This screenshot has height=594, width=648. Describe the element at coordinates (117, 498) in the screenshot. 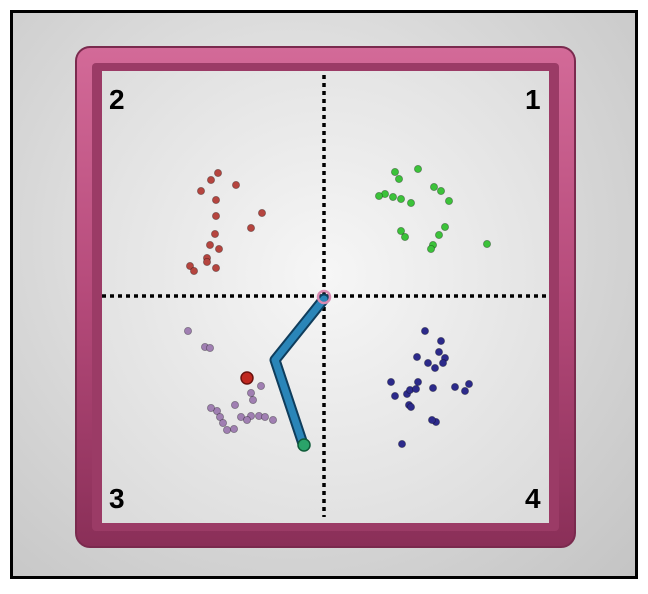

I see `quadrant-label-3: 3` at that location.